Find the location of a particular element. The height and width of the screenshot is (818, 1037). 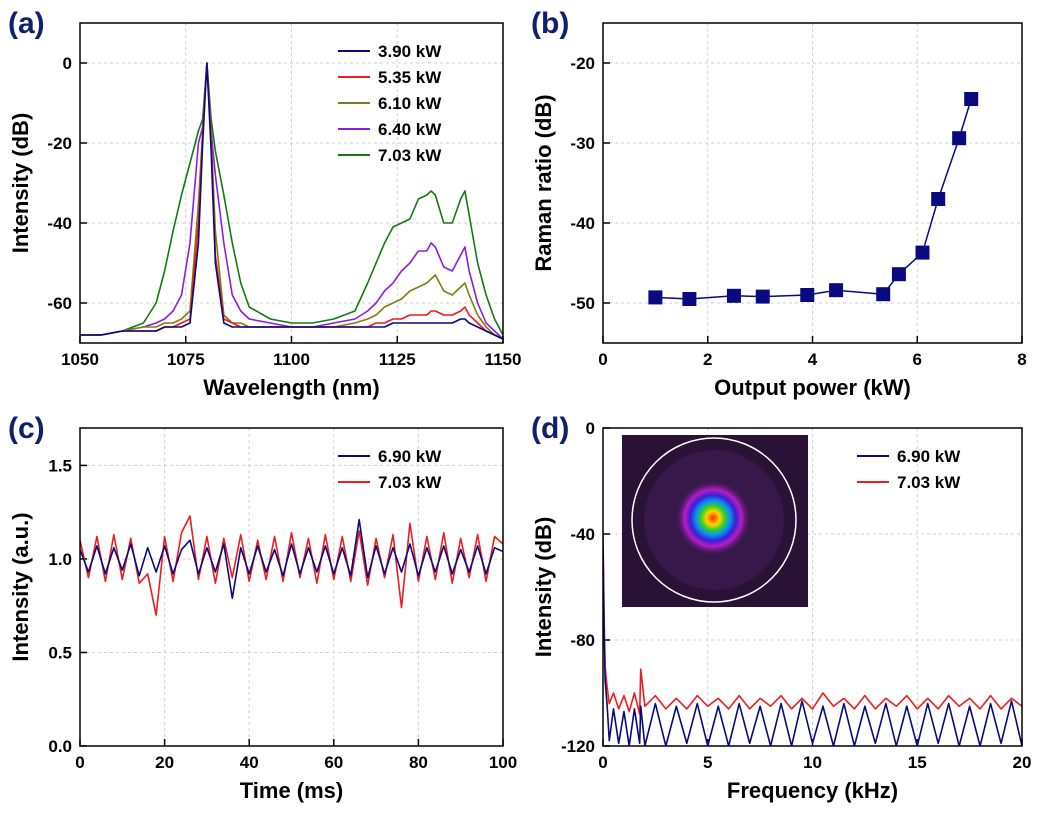

x-tick-label: 1125 is located at coordinates (397, 359).